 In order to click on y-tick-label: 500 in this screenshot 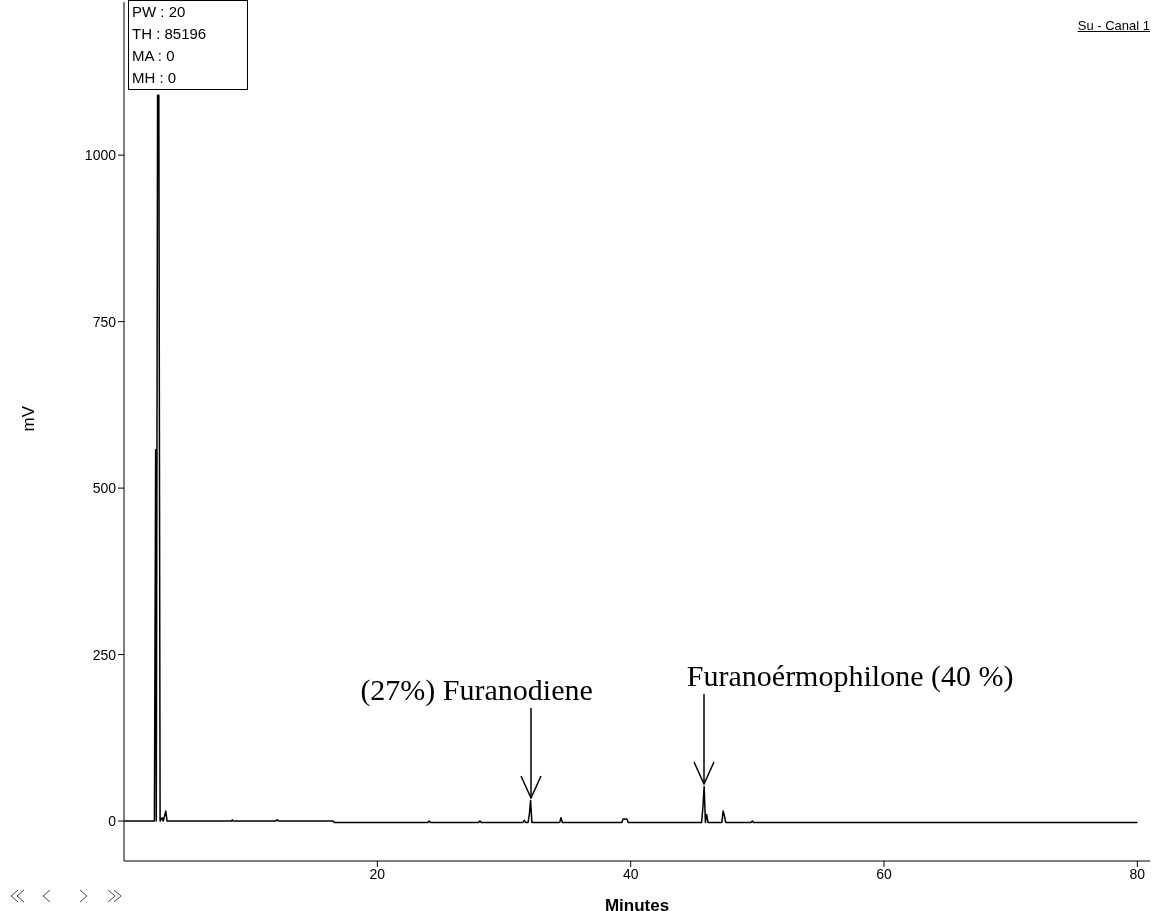, I will do `click(104, 488)`.